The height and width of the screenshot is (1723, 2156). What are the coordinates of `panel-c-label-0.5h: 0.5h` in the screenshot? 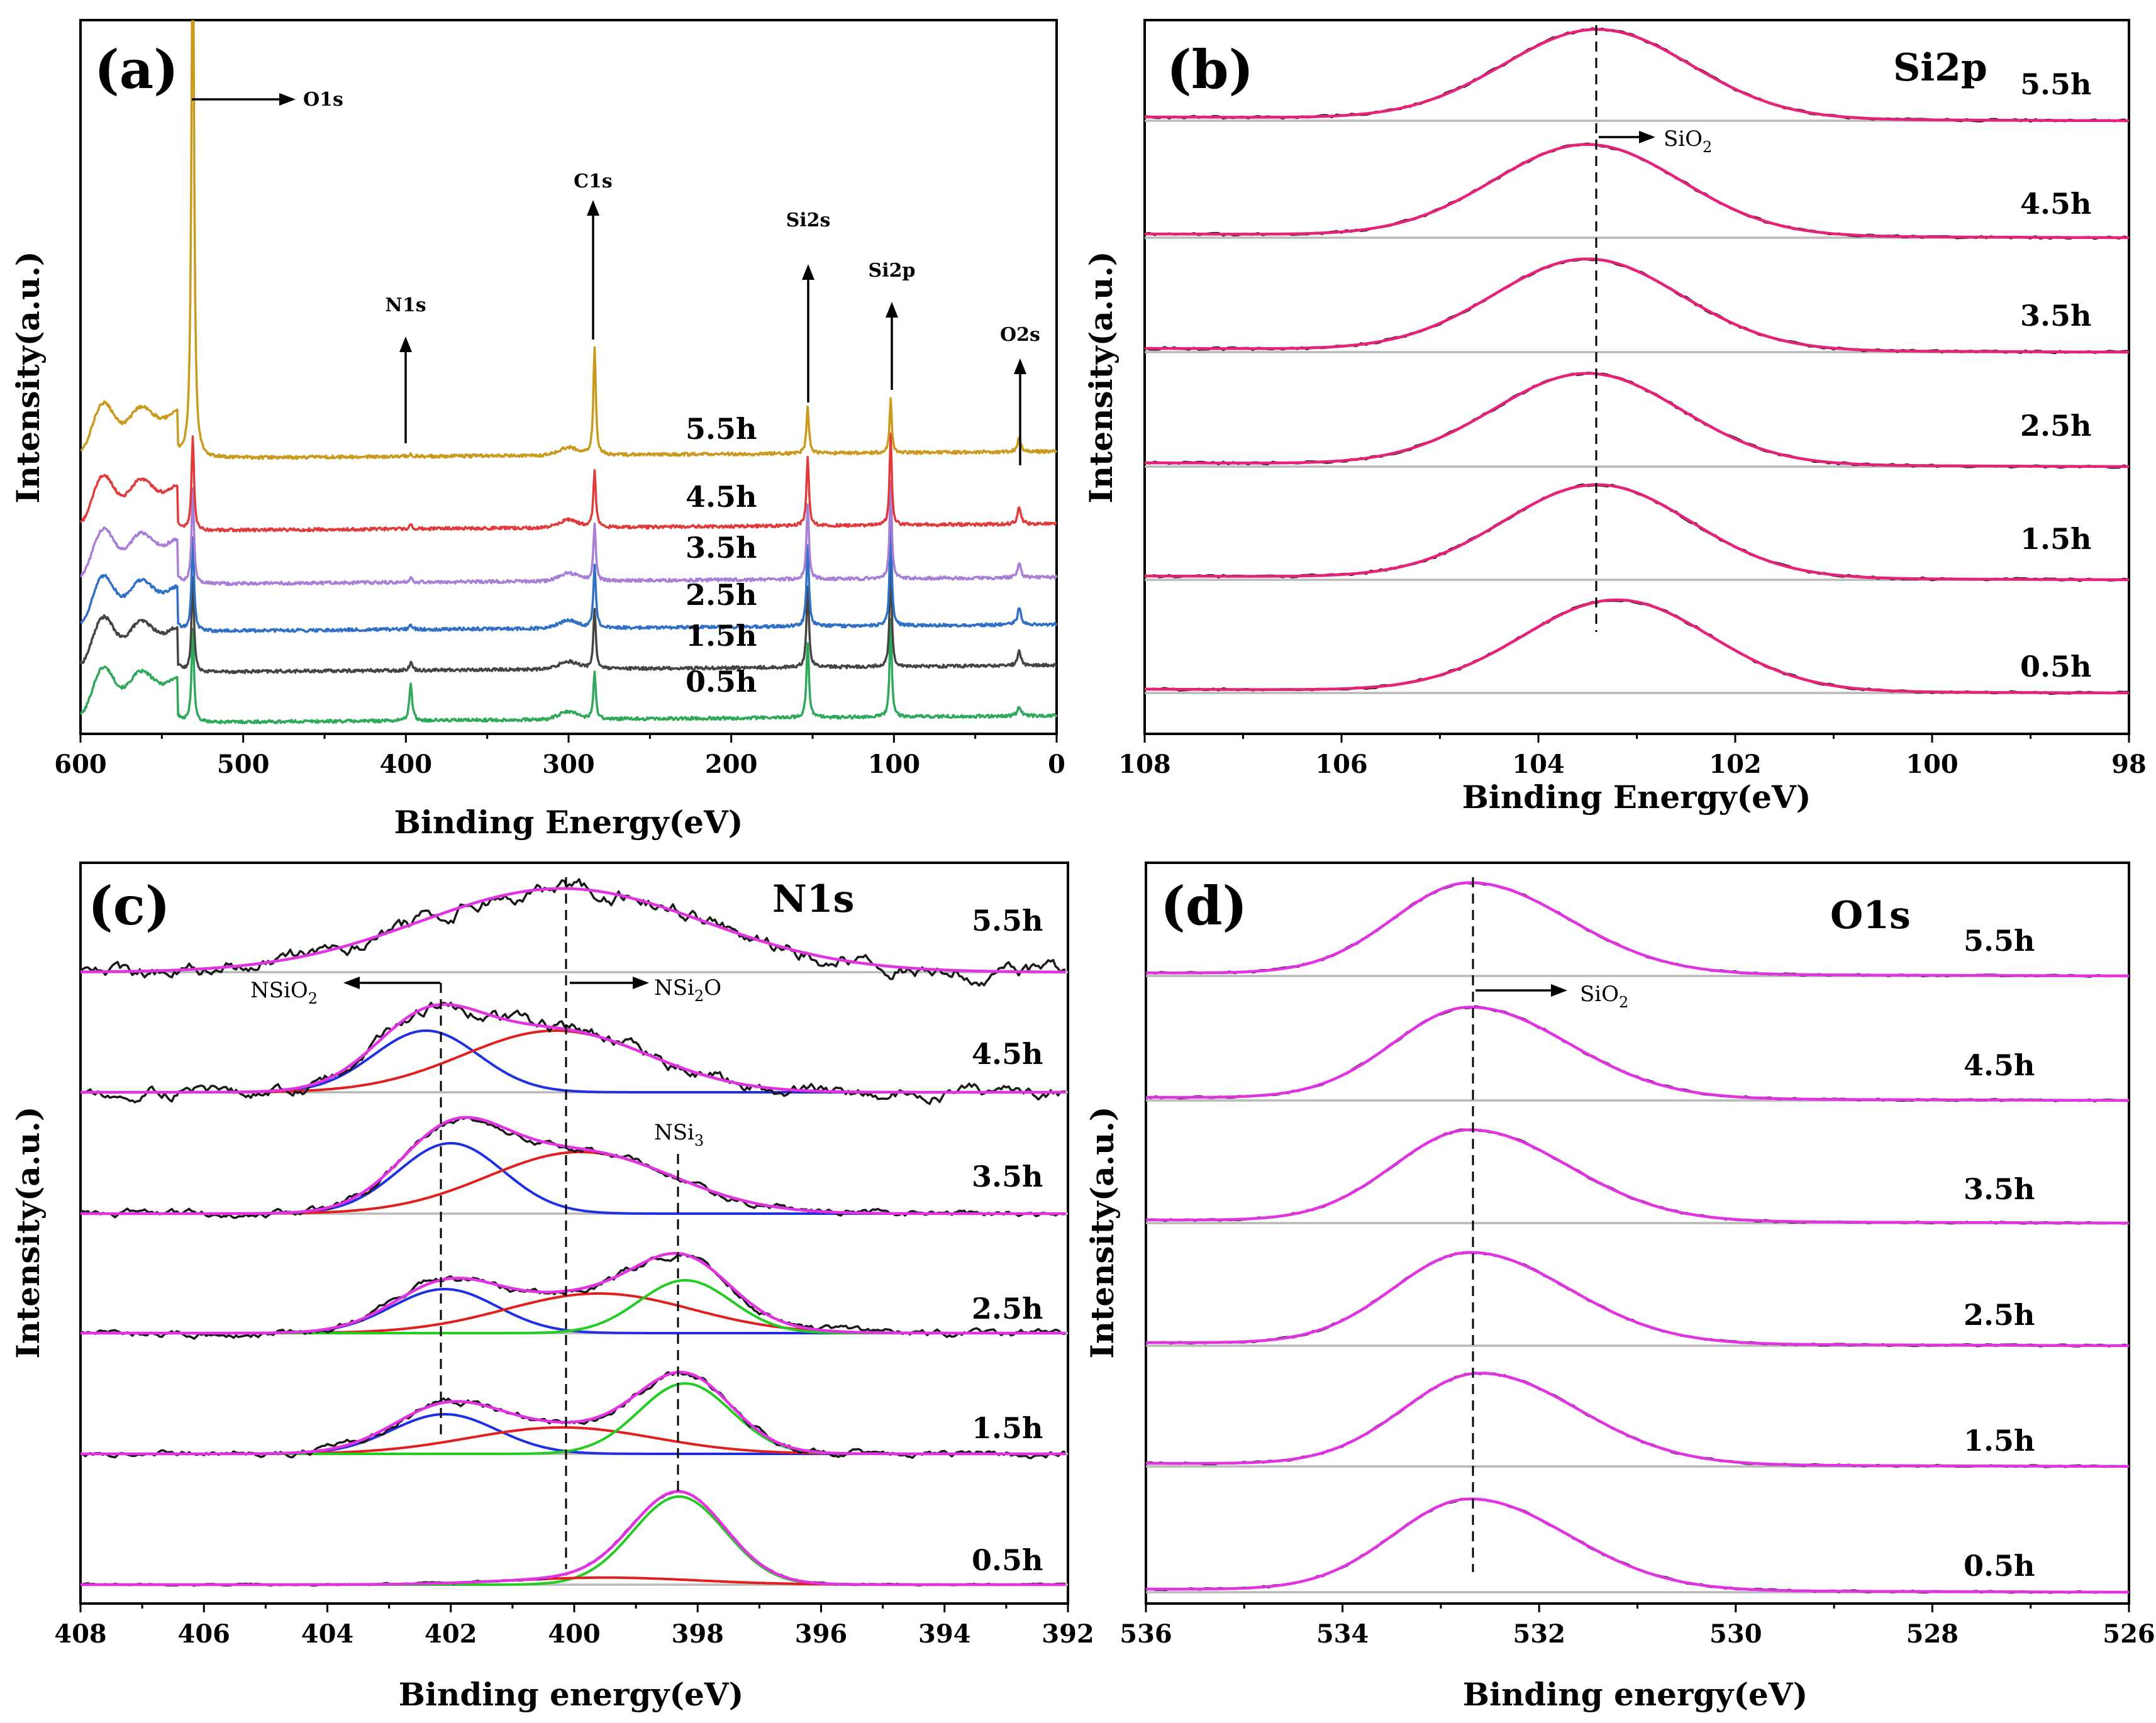 It's located at (1007, 1560).